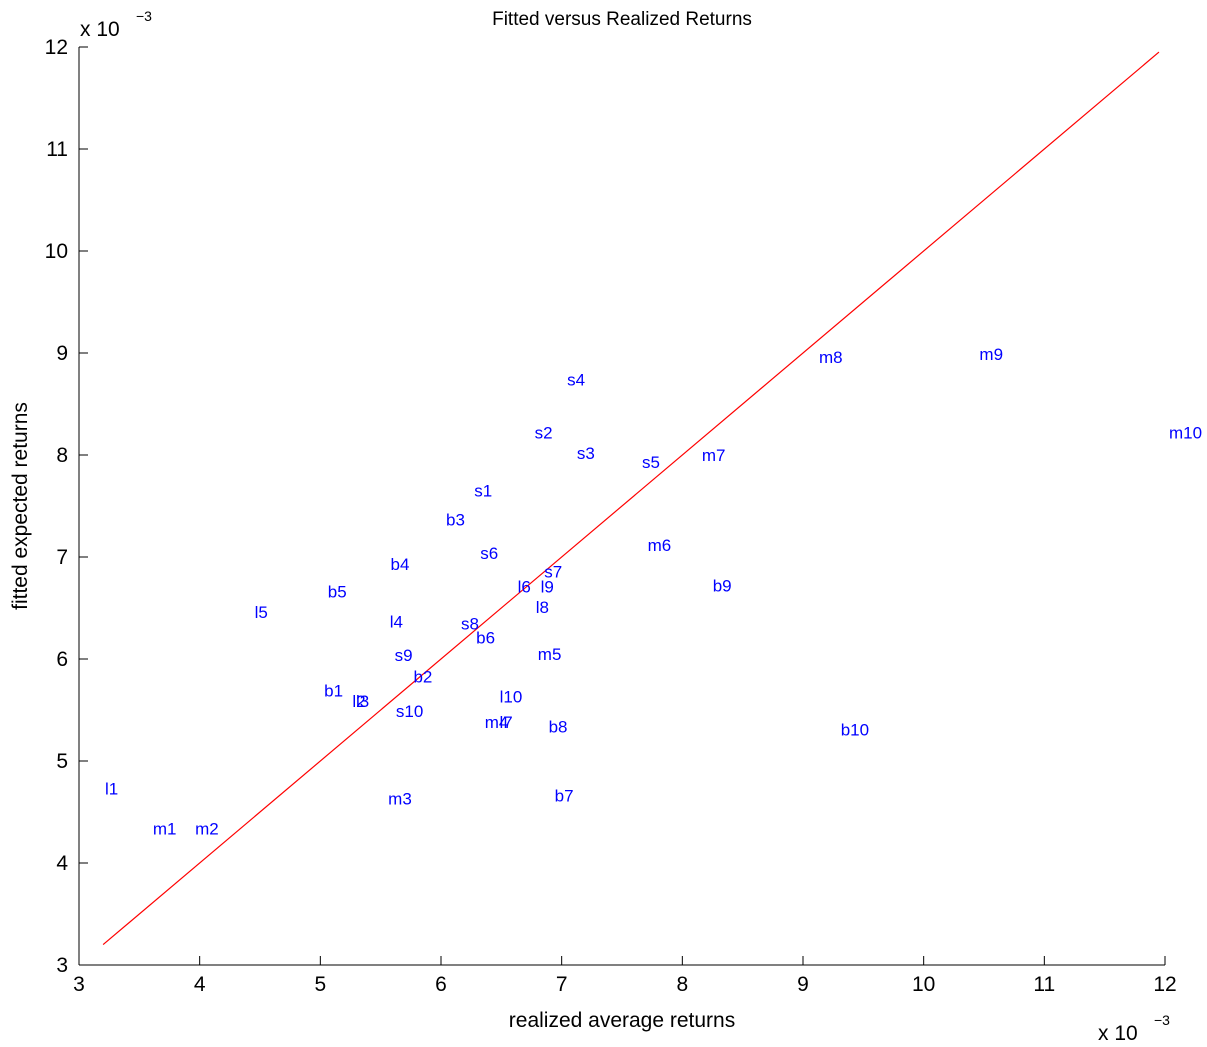 The width and height of the screenshot is (1207, 1047). Describe the element at coordinates (455, 519) in the screenshot. I see `point-label-b3: b3` at that location.